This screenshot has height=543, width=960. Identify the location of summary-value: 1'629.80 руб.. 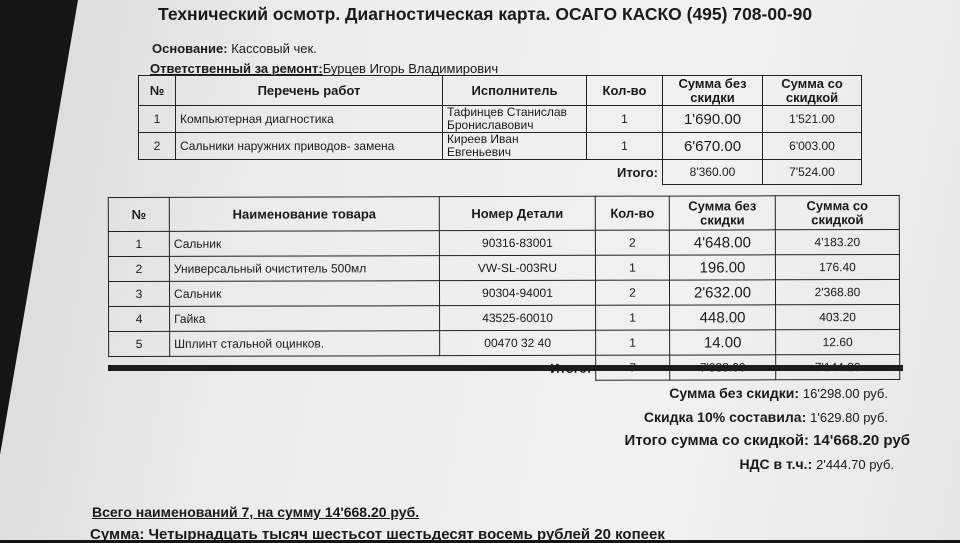
(849, 417).